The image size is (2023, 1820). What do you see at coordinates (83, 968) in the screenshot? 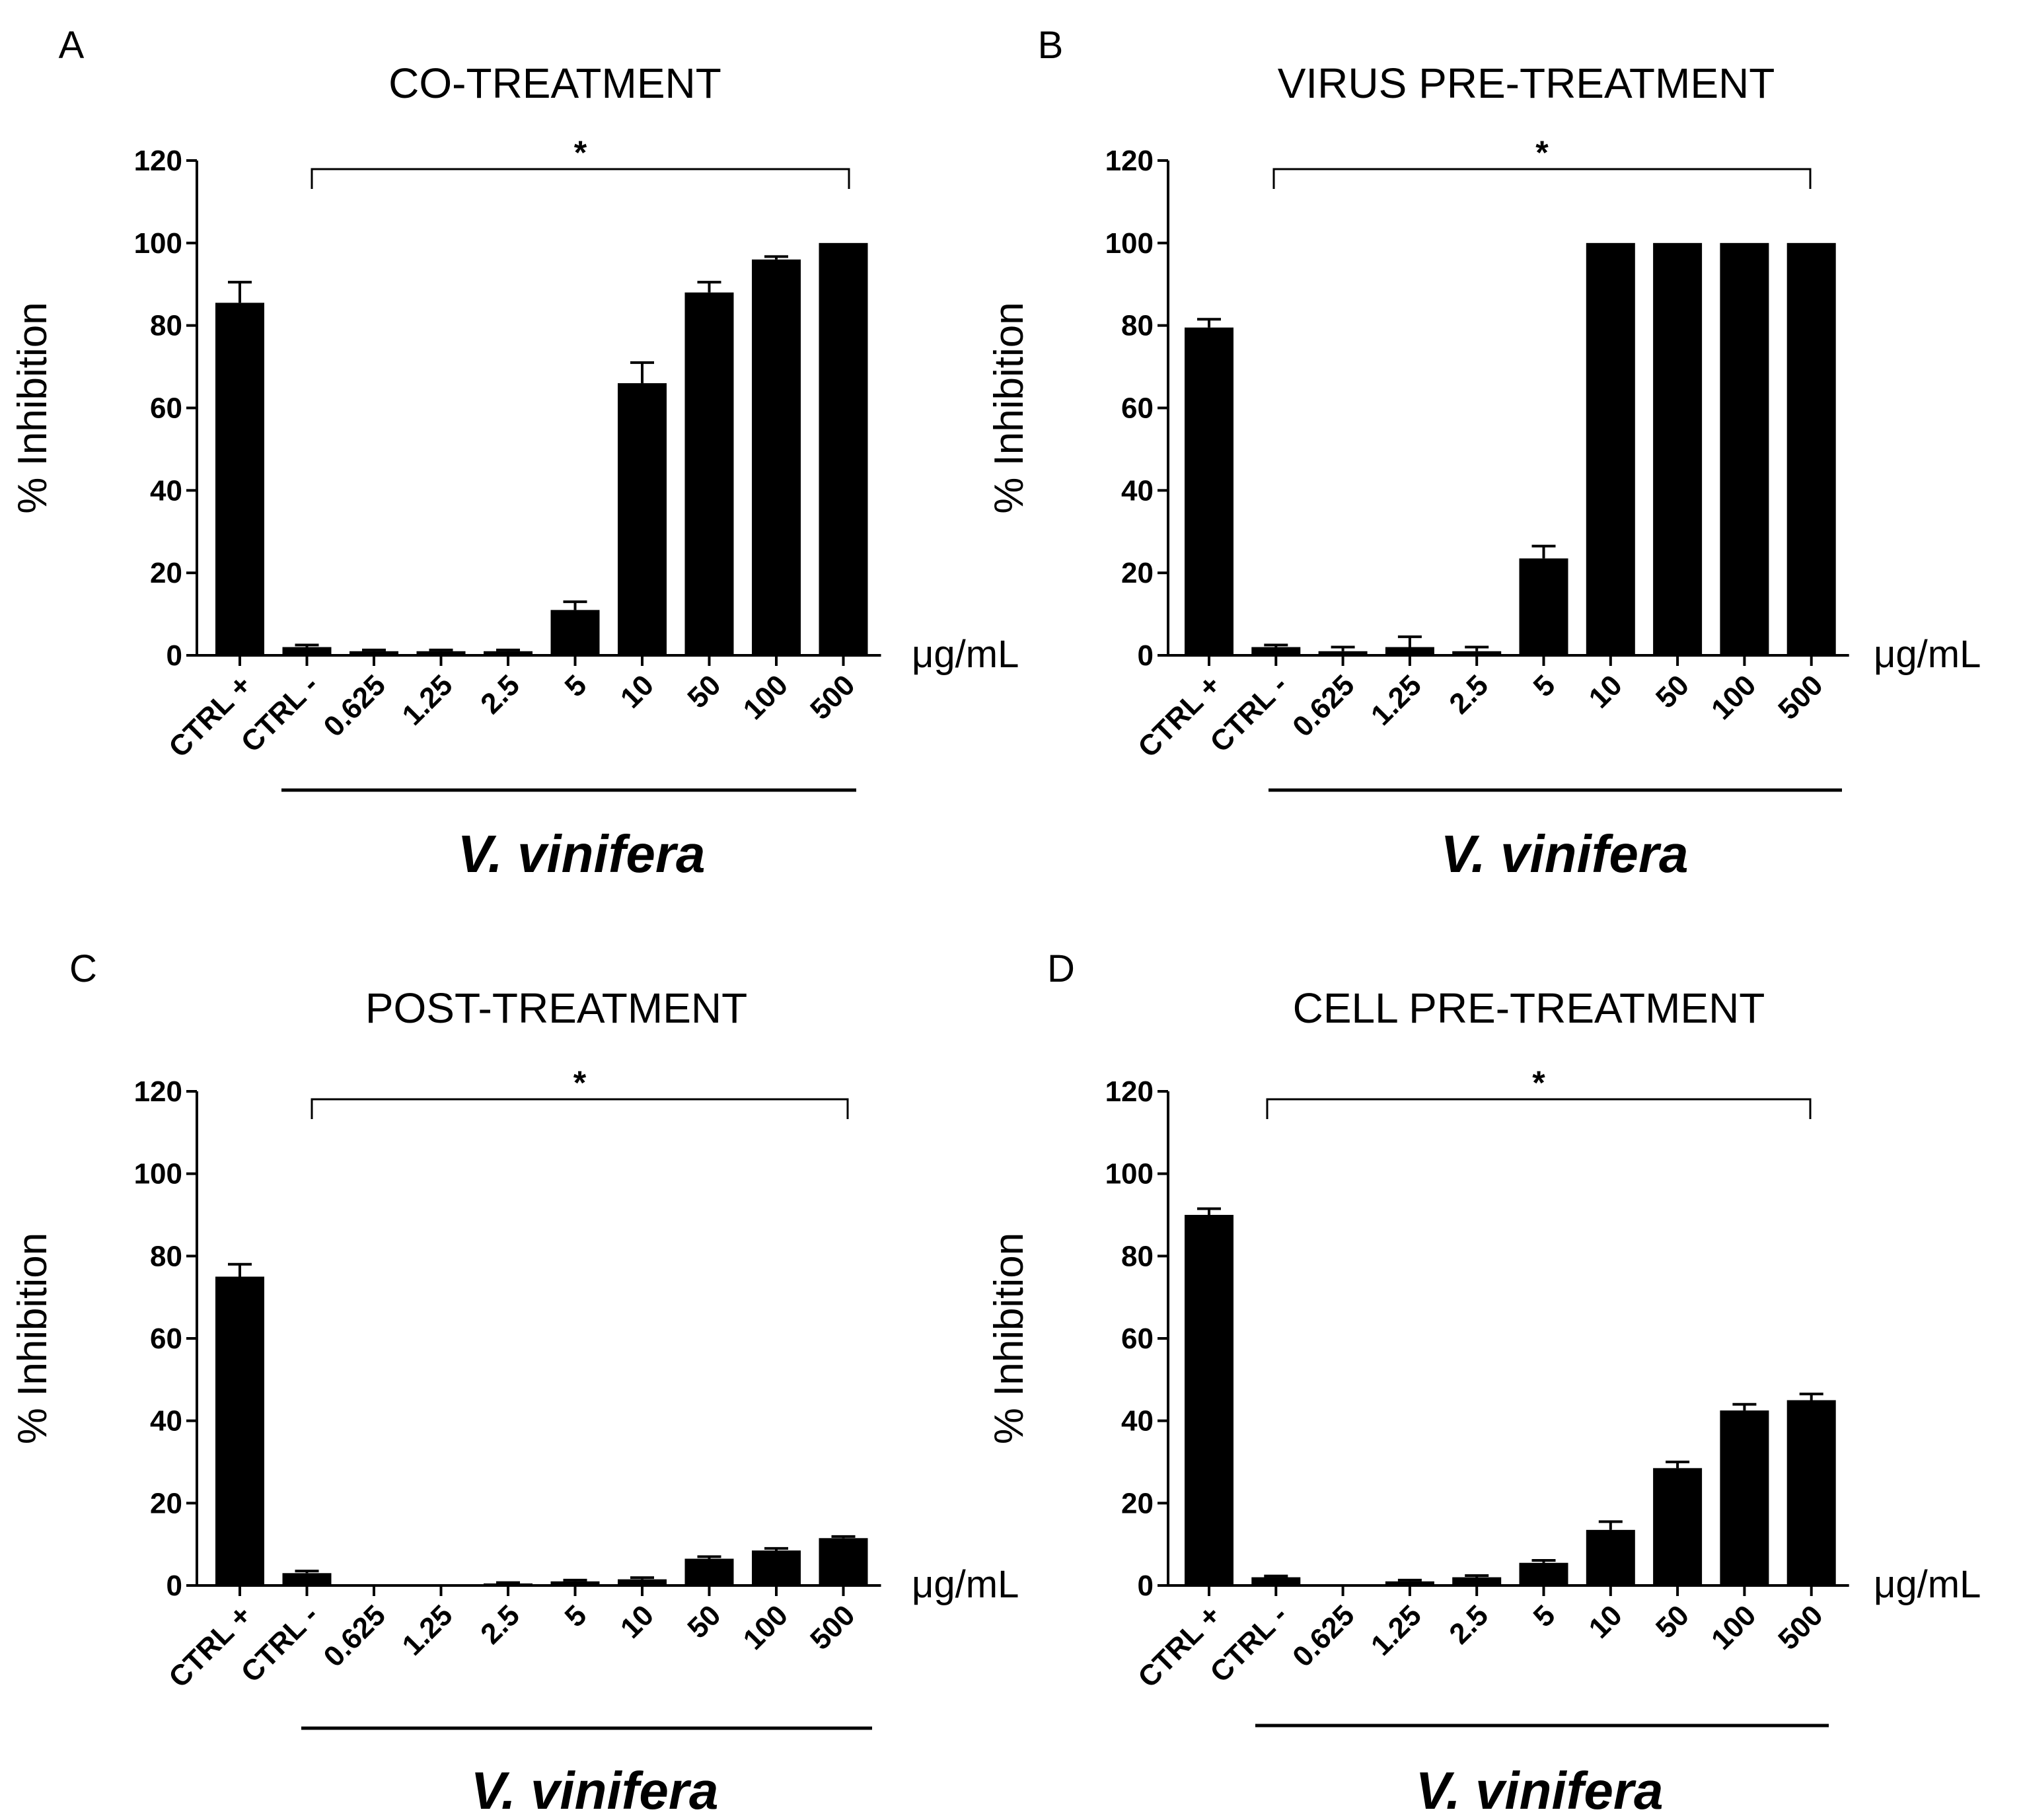
I see `panel-letter: C` at bounding box center [83, 968].